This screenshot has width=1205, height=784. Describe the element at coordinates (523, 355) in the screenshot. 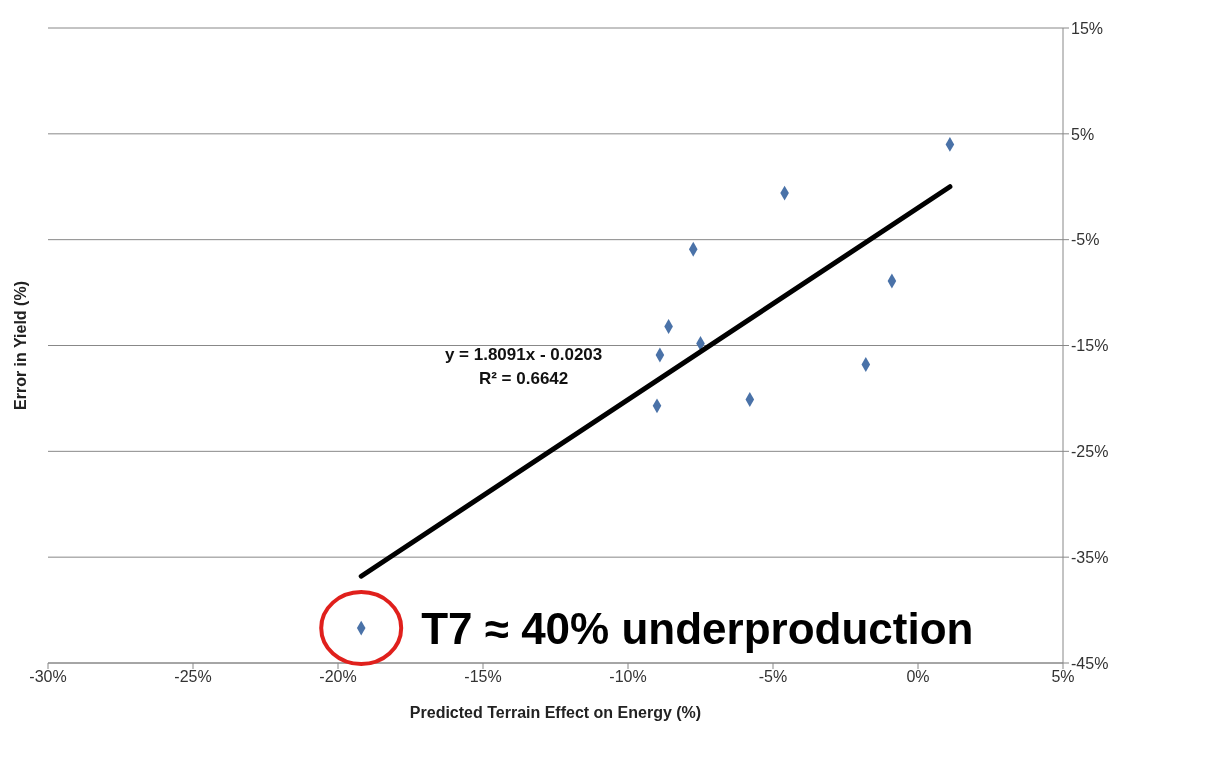

I see `annotation: y = 1.8091x - 0.0203` at that location.